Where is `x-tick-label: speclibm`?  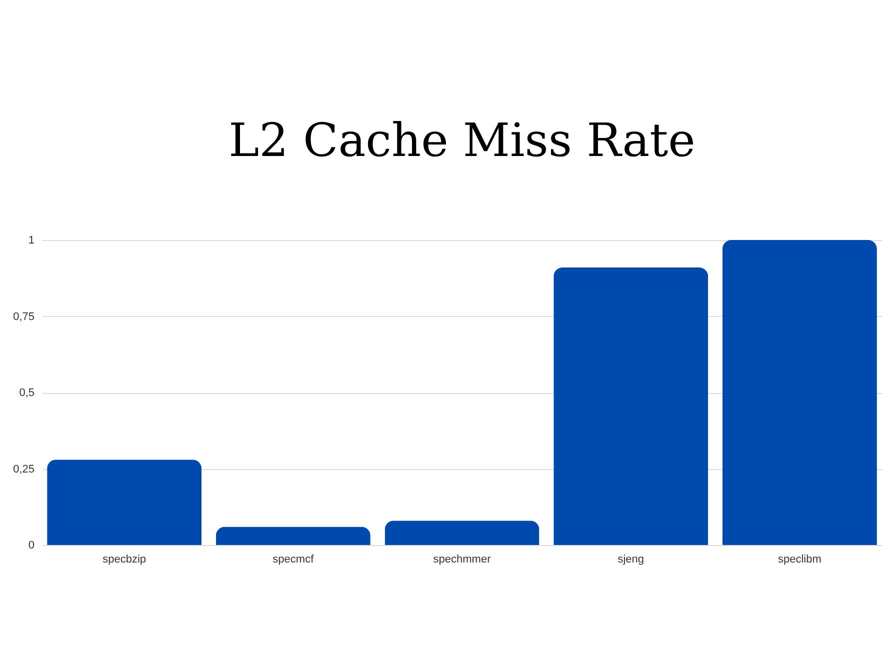
x-tick-label: speclibm is located at coordinates (800, 560).